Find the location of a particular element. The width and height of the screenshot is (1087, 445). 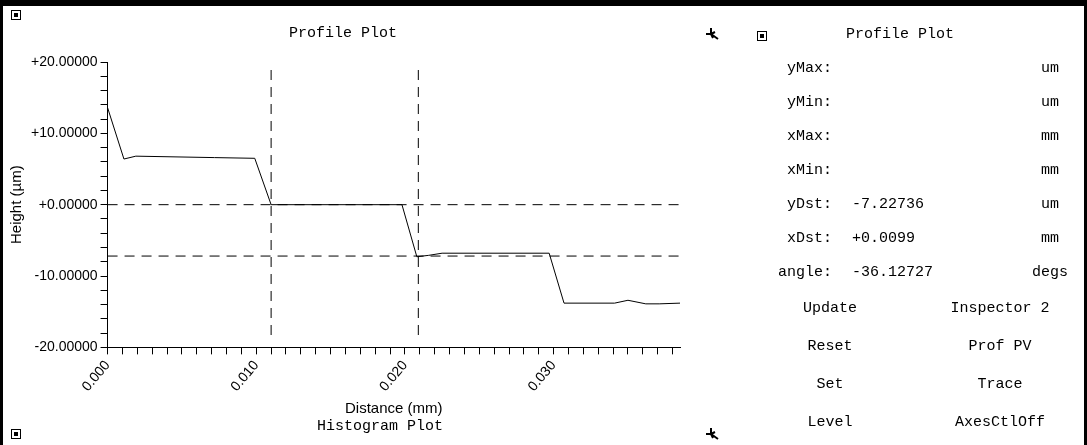

text: Set is located at coordinates (830, 384).